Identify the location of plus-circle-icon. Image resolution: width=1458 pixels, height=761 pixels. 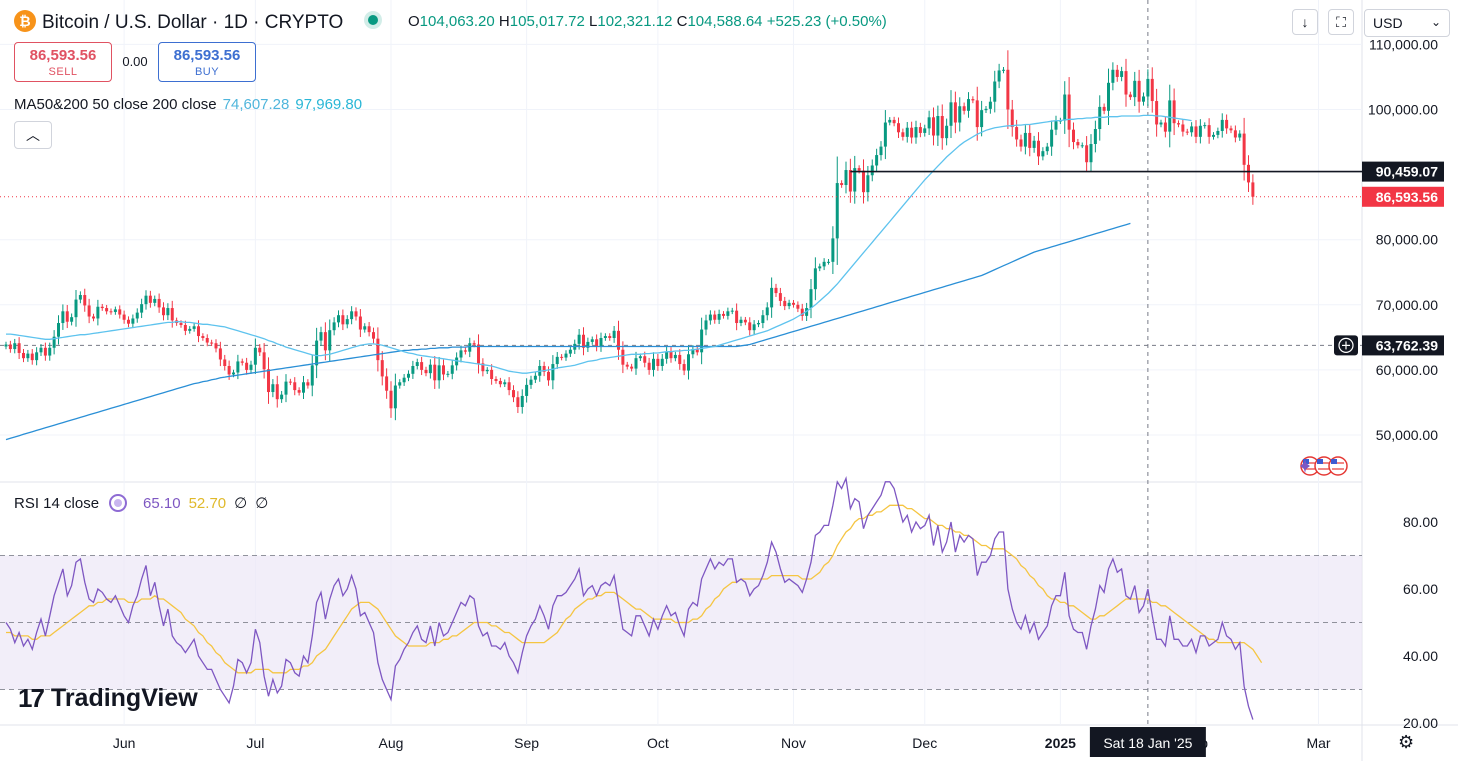
(1346, 345).